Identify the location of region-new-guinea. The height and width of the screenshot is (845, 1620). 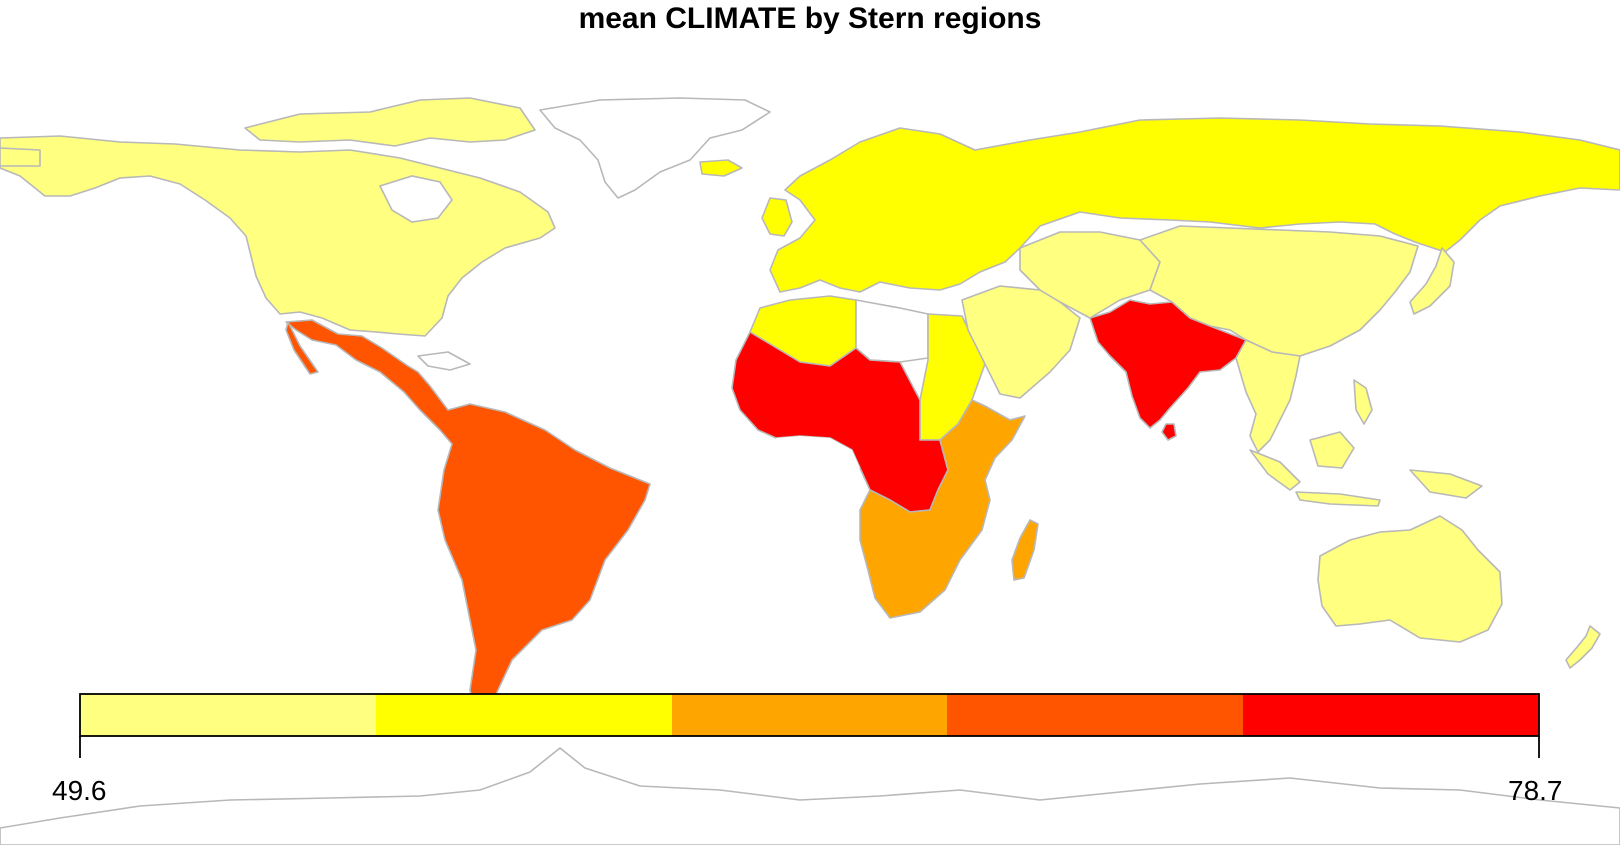
(1446, 484).